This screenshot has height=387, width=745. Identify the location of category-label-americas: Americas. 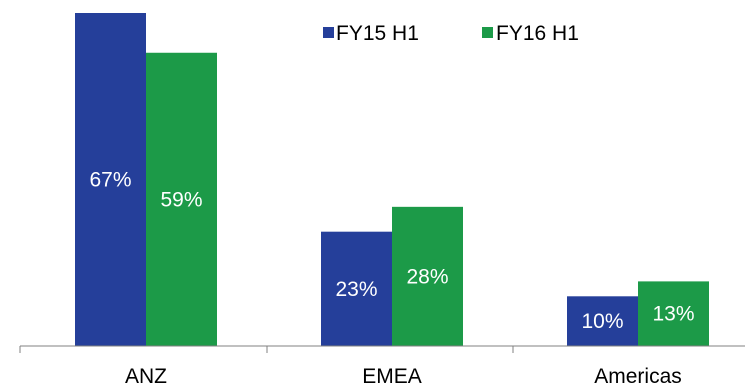
(638, 376).